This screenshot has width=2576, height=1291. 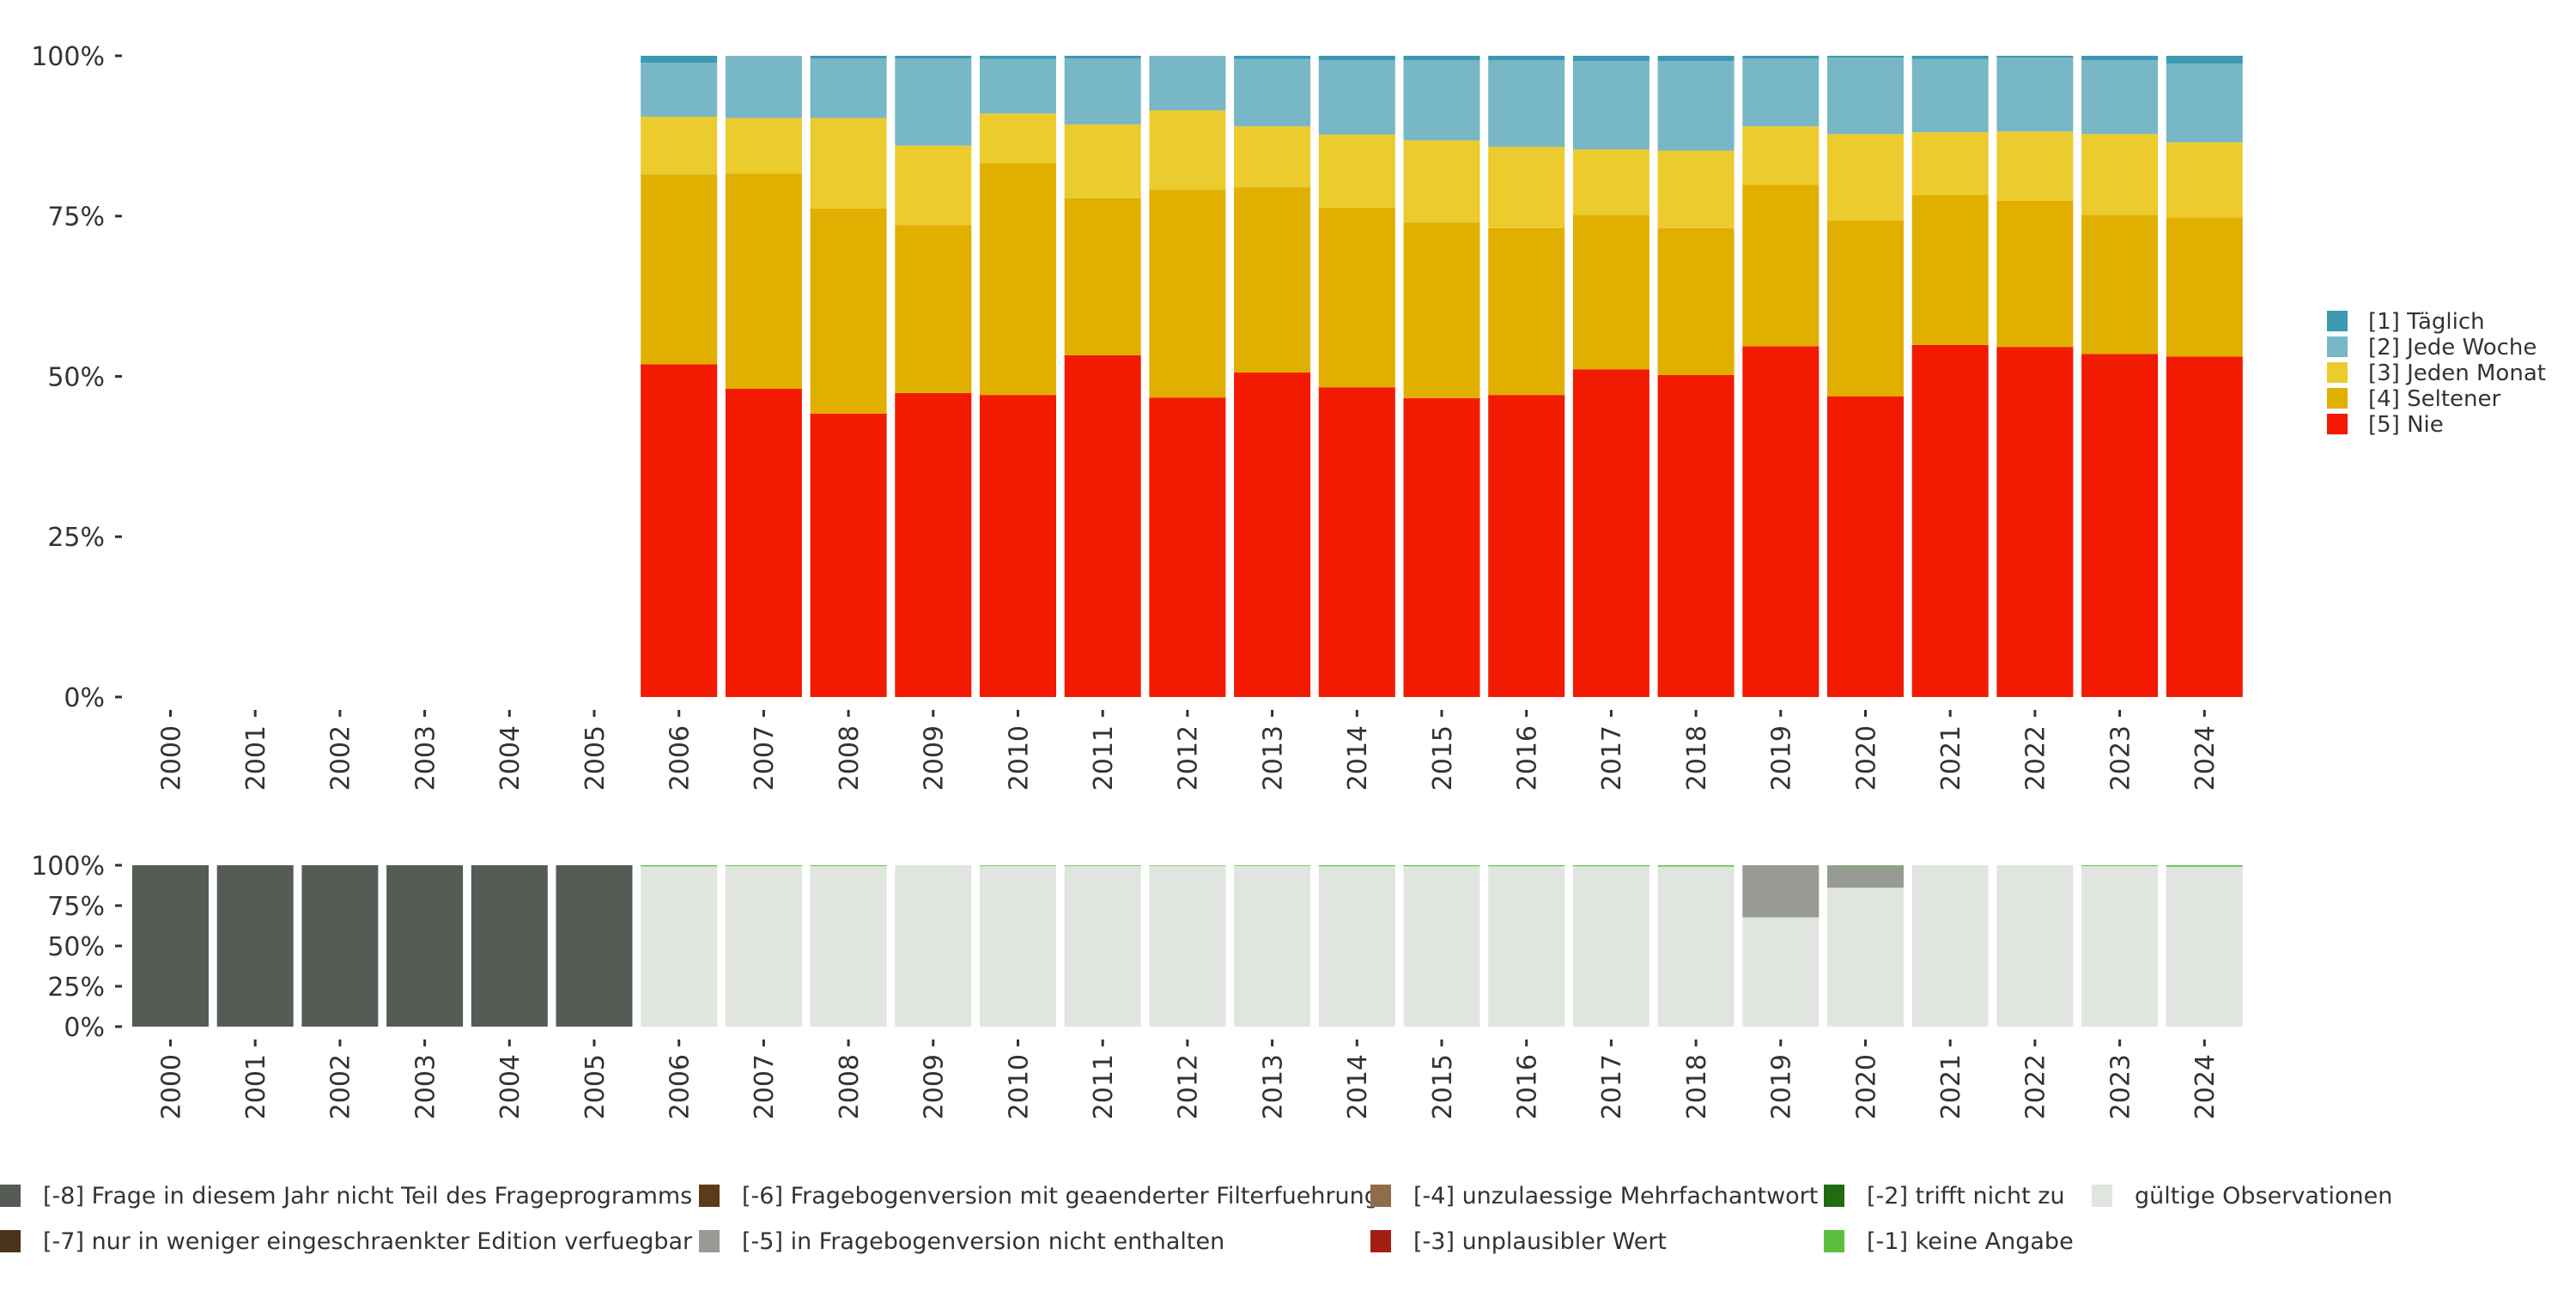 What do you see at coordinates (2206, 1087) in the screenshot?
I see `x-tick-label: 2024` at bounding box center [2206, 1087].